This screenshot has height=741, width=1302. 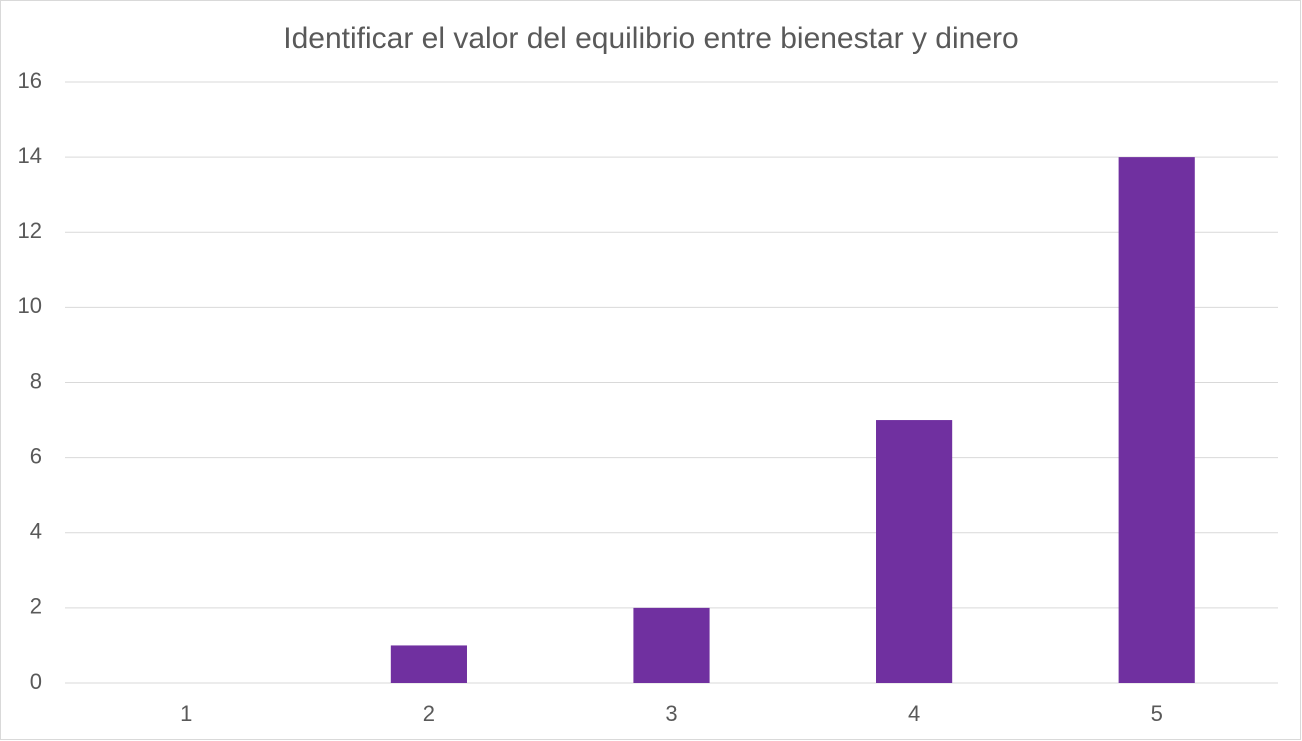 I want to click on y-tick-label: 0, so click(x=36, y=681).